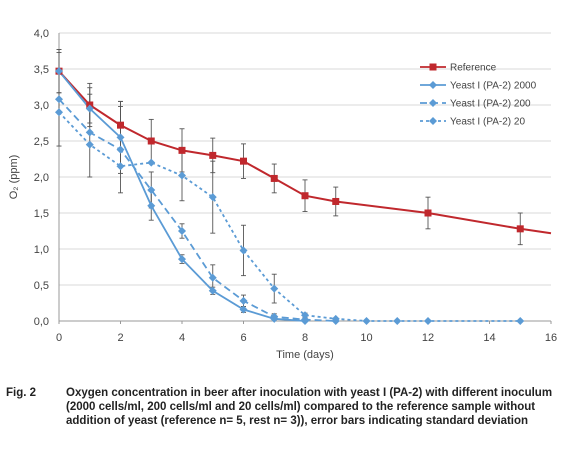  Describe the element at coordinates (41, 70) in the screenshot. I see `y-tick-label: 3,5` at that location.